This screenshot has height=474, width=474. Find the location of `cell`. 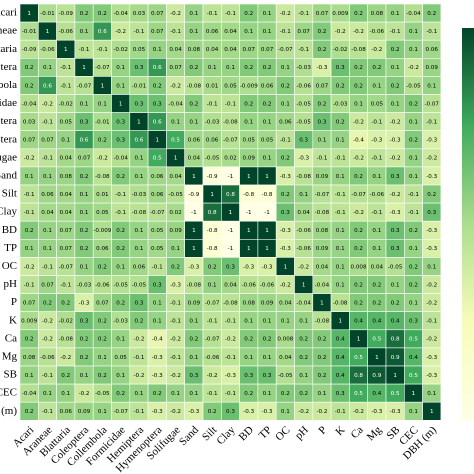

cell is located at coordinates (432, 411).